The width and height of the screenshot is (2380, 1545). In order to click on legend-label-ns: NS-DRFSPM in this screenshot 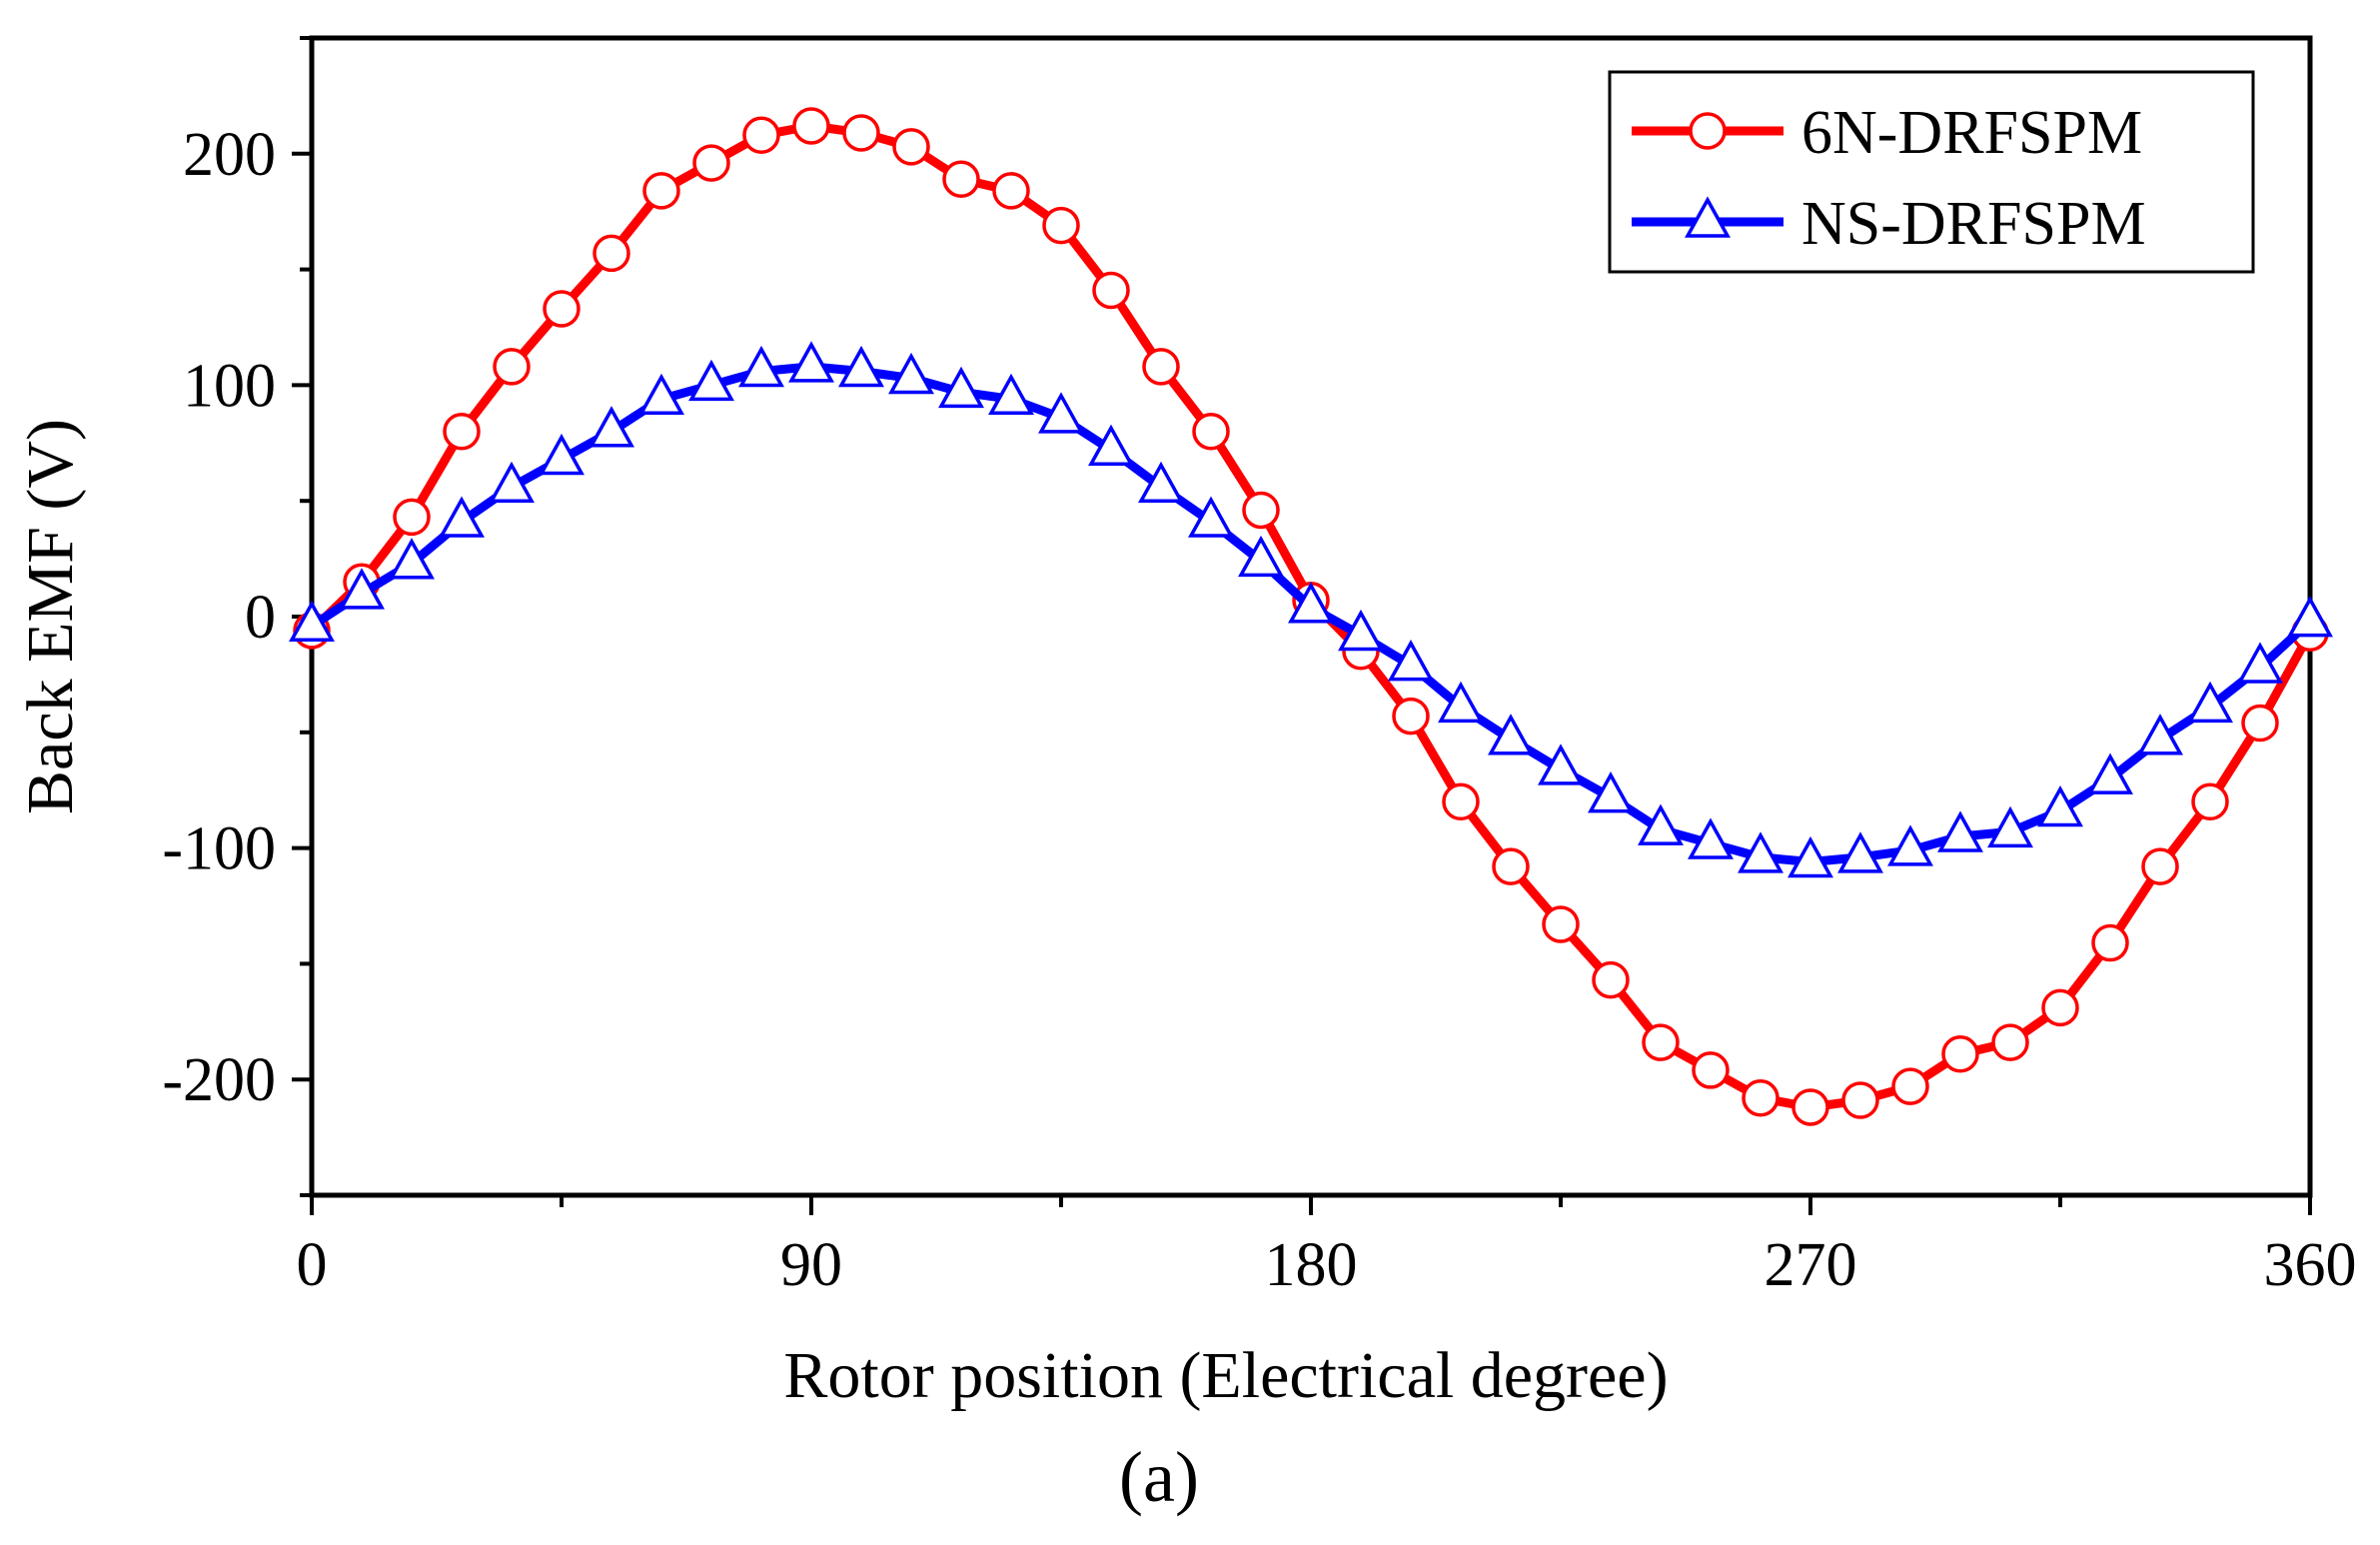, I will do `click(1973, 224)`.